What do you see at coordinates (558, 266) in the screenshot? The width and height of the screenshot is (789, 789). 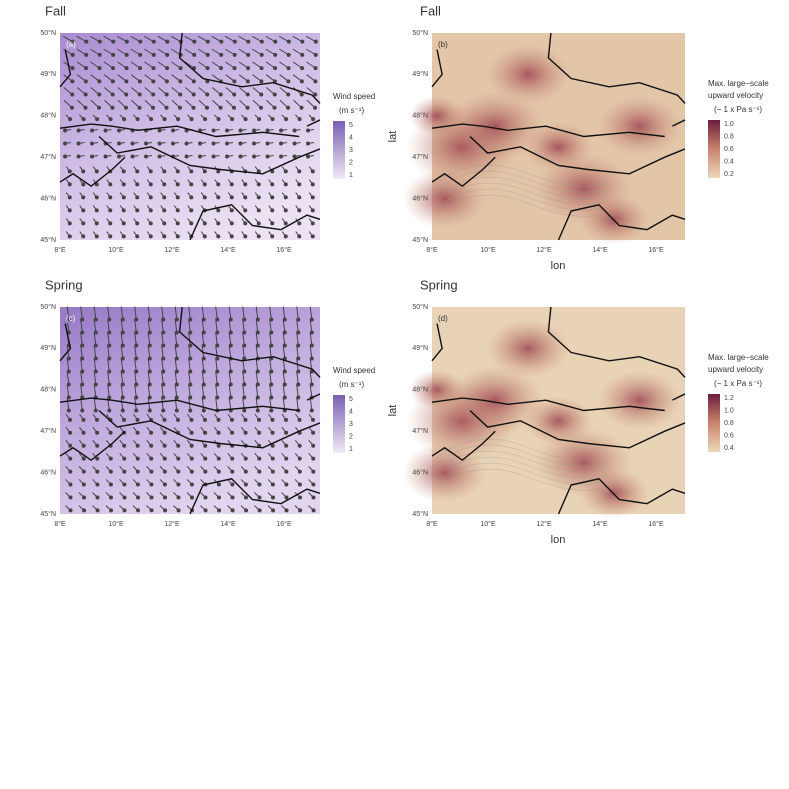 I see `x-axis-label: lon` at bounding box center [558, 266].